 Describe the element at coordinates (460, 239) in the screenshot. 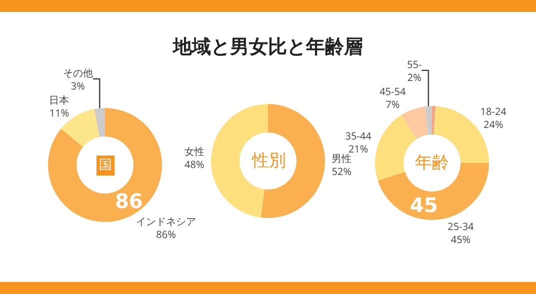

I see `data-label: 45%` at that location.